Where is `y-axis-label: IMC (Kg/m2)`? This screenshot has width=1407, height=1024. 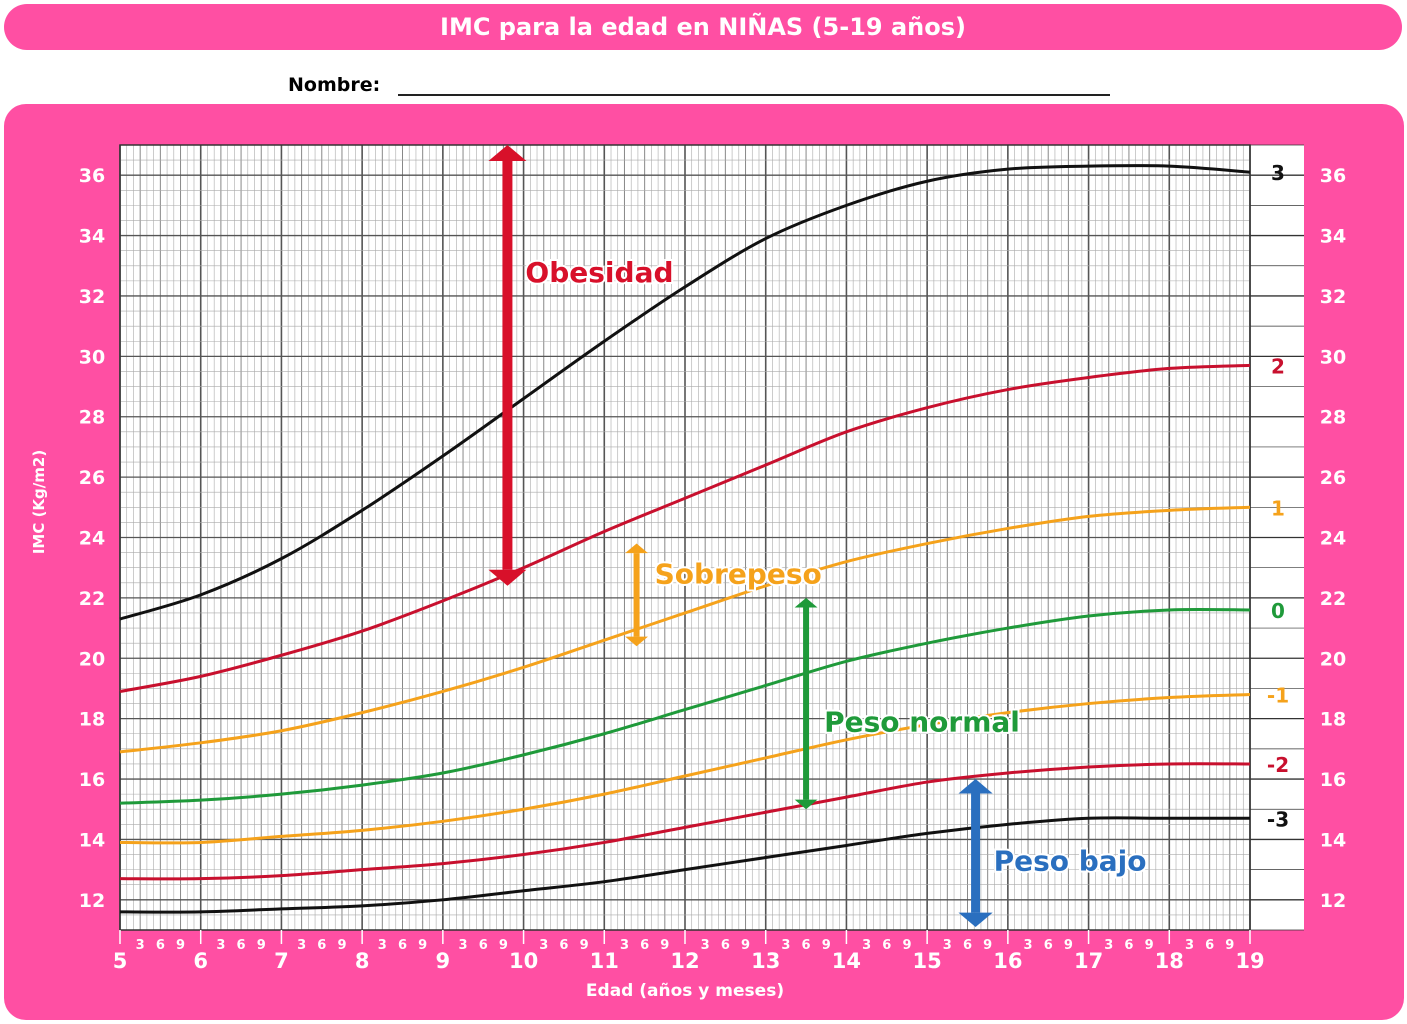 y-axis-label: IMC (Kg/m2) is located at coordinates (39, 502).